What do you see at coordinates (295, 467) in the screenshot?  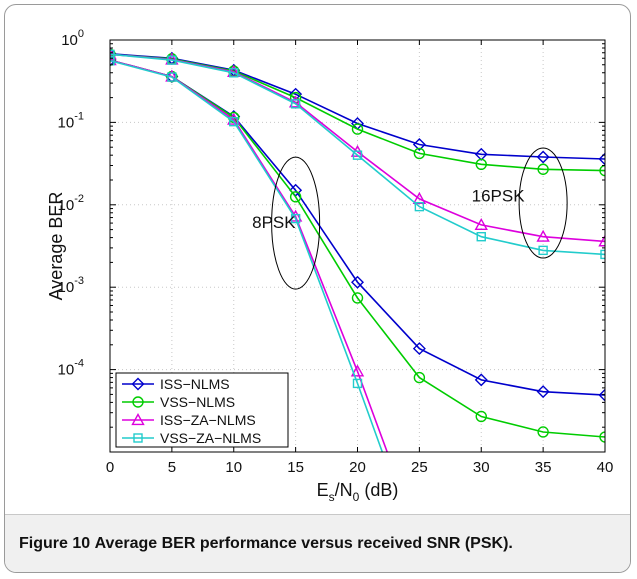 I see `x-tick-label: 15` at bounding box center [295, 467].